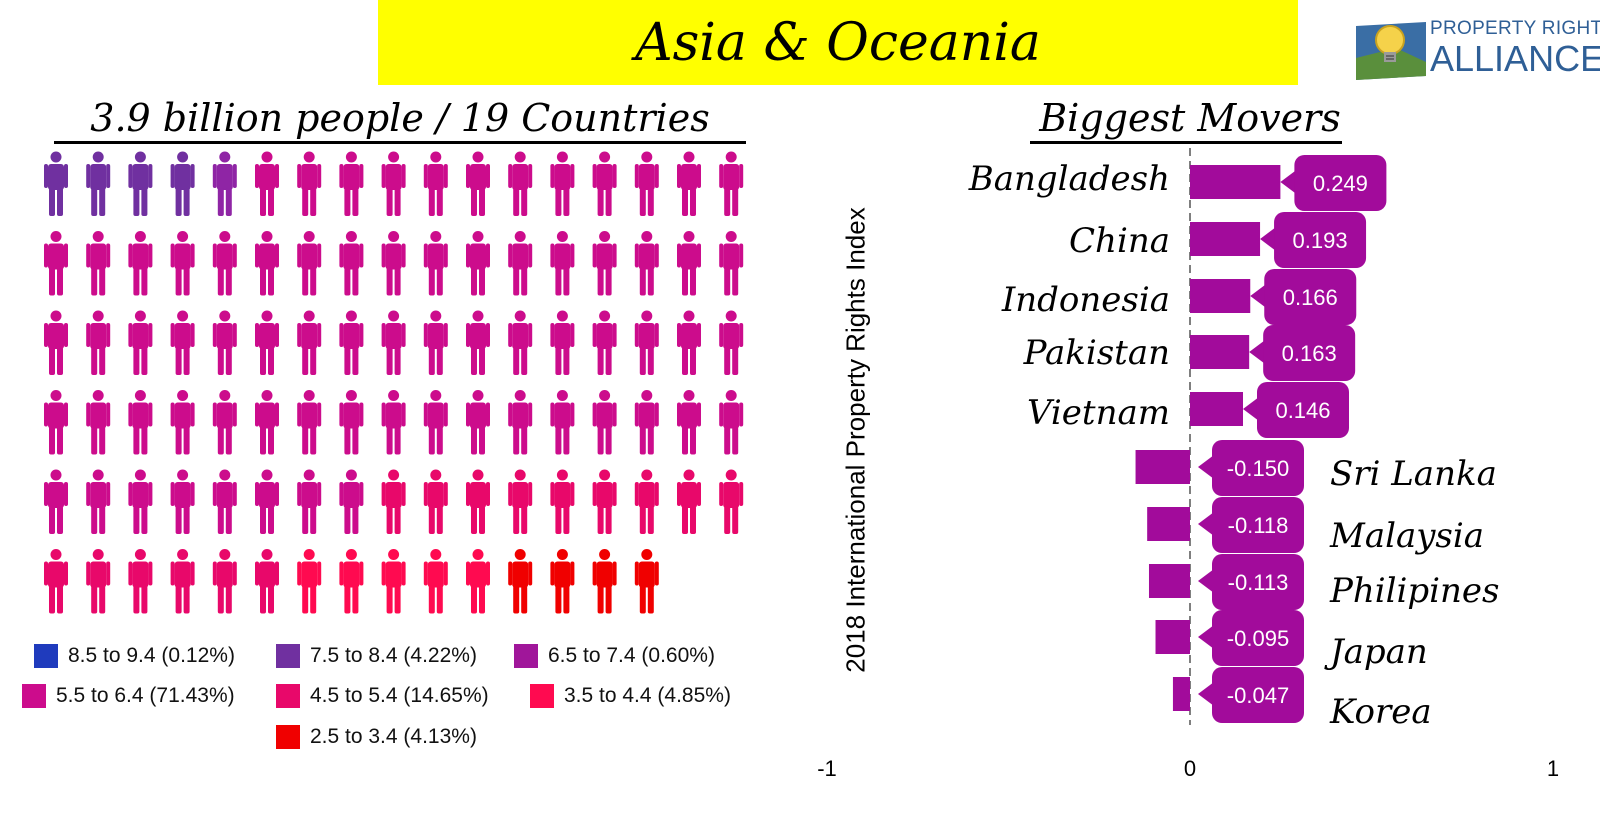 This screenshot has height=834, width=1600. What do you see at coordinates (855, 440) in the screenshot?
I see `y-axis-label: 2018 International Property Rights Index` at bounding box center [855, 440].